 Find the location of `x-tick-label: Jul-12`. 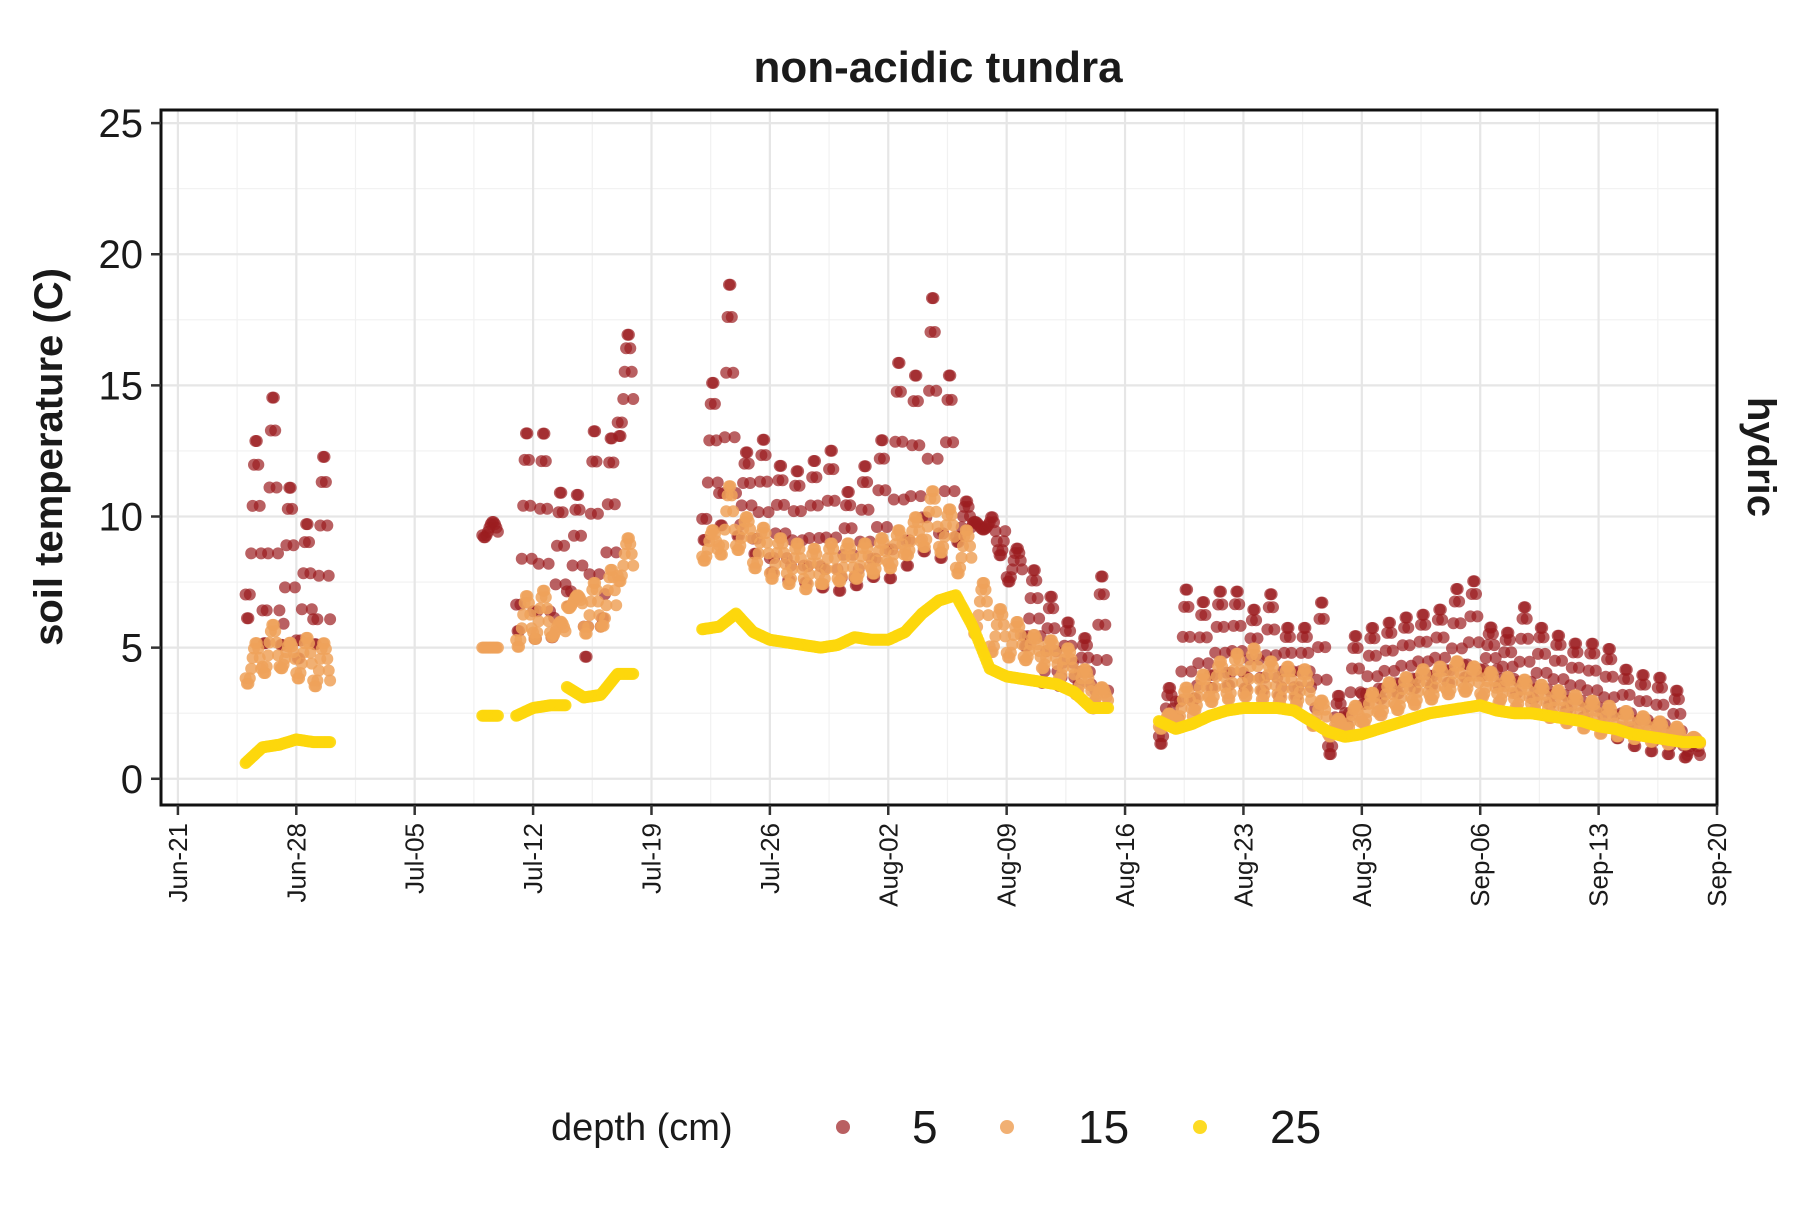

x-tick-label: Jul-12 is located at coordinates (533, 858).